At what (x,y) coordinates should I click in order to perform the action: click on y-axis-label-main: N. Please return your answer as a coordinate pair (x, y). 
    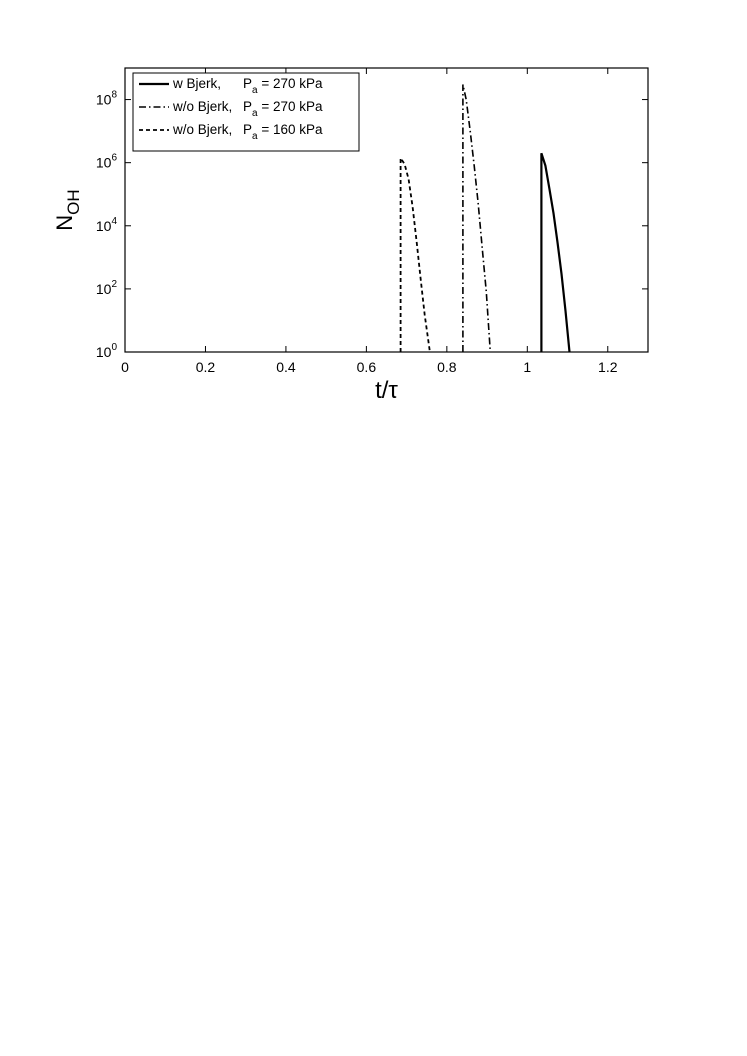
    Looking at the image, I should click on (64, 223).